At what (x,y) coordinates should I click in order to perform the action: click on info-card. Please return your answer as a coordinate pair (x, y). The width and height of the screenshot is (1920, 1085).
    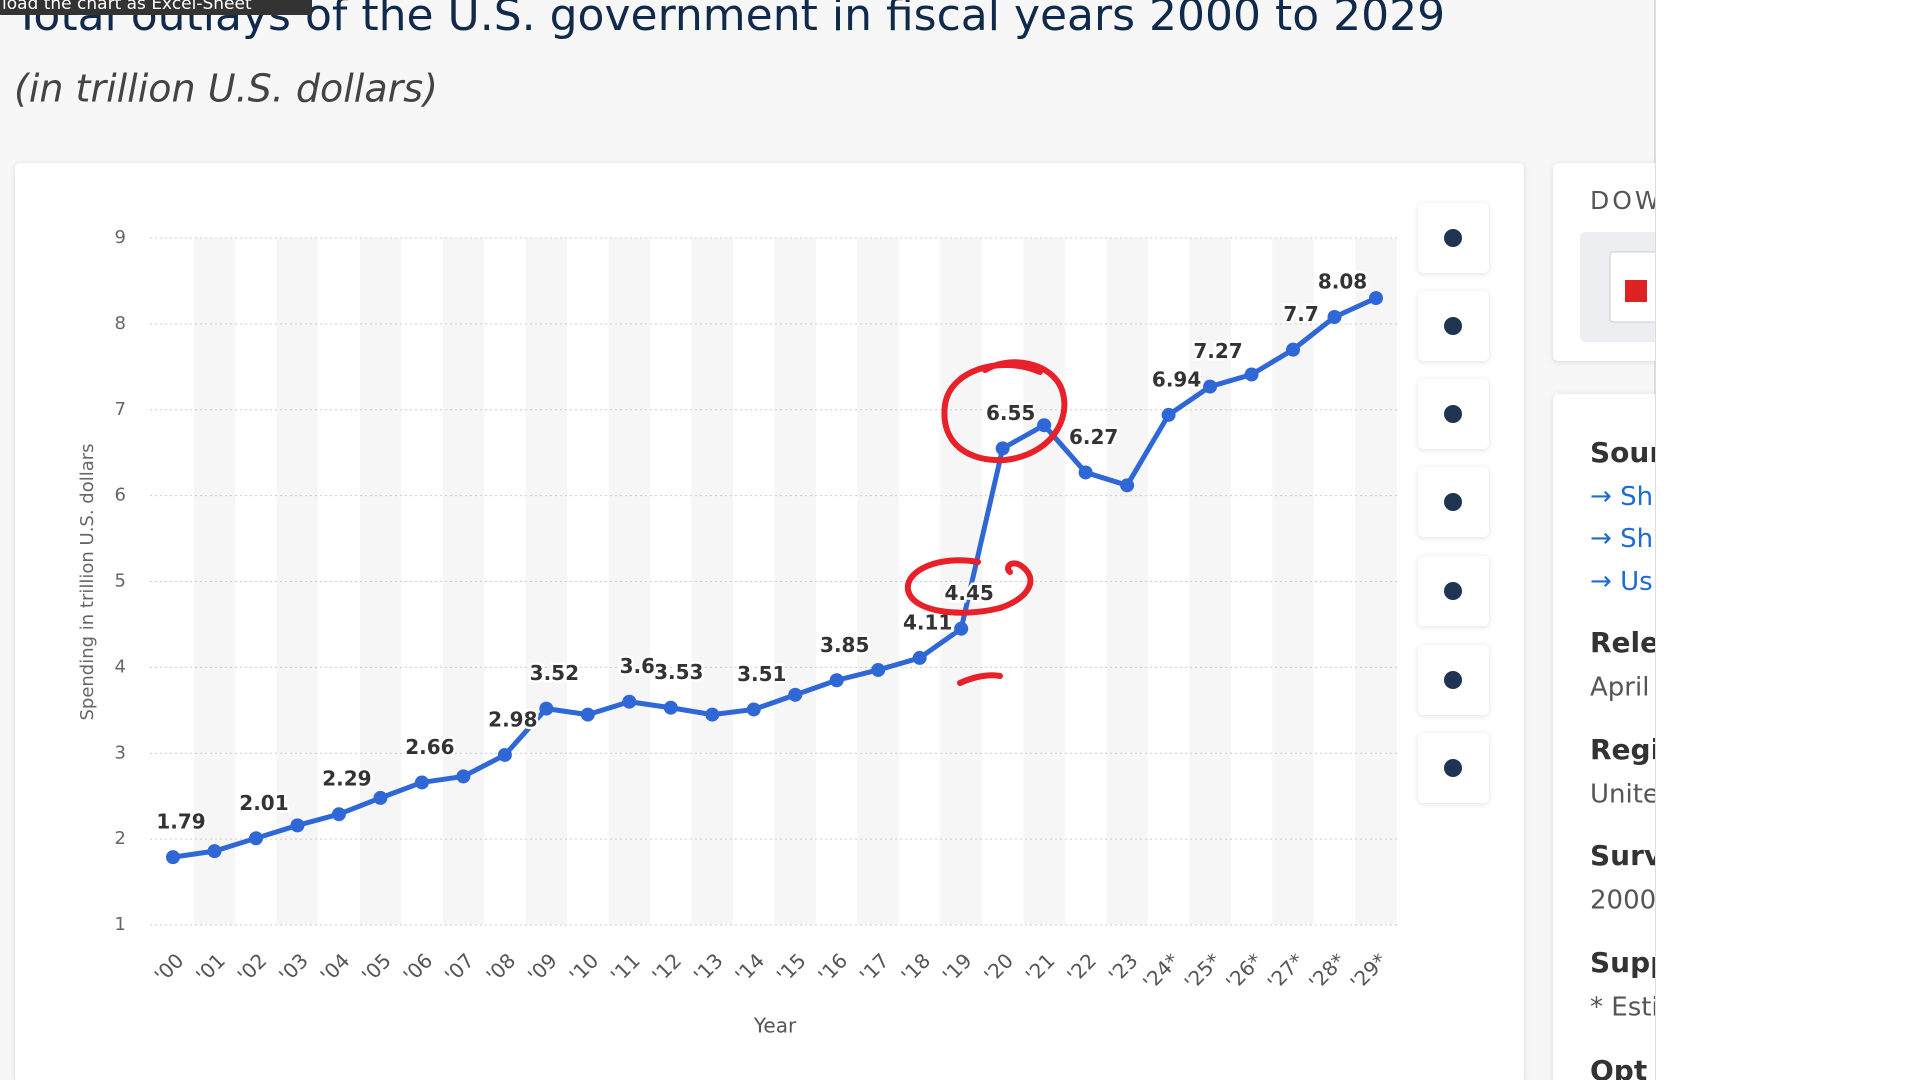
    Looking at the image, I should click on (1604, 737).